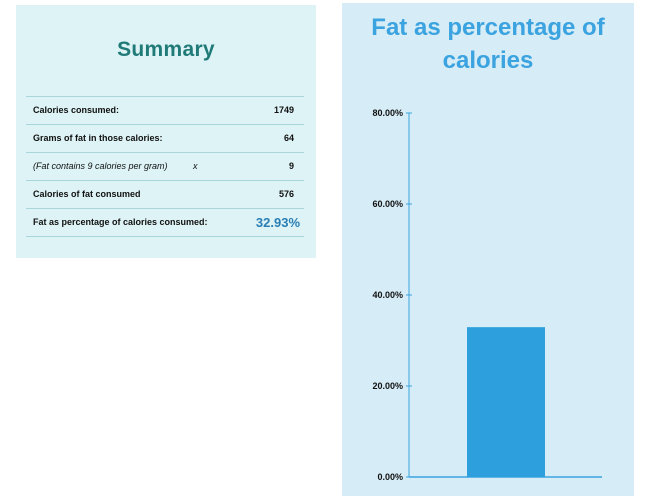 The height and width of the screenshot is (500, 650). I want to click on row-value: 576, so click(286, 194).